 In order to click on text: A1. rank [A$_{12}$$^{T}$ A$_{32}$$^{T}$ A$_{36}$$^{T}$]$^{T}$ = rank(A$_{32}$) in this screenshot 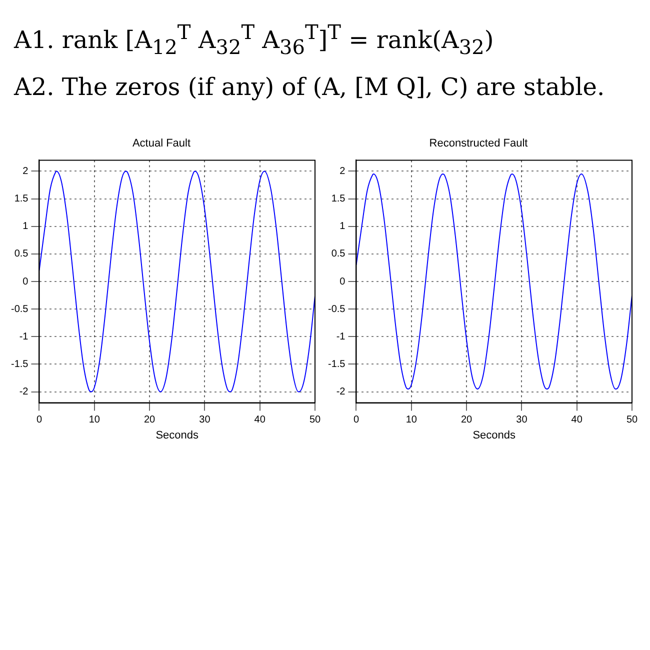, I will do `click(254, 39)`.